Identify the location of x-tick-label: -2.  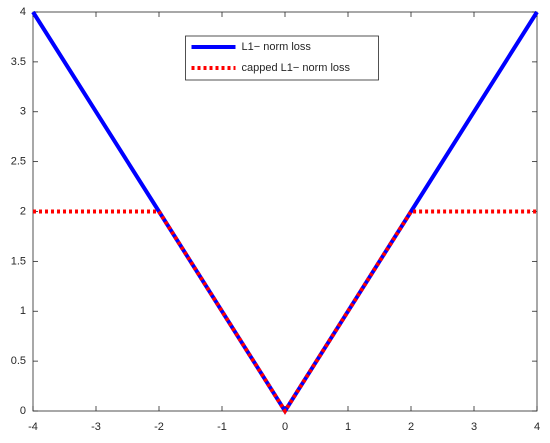
(159, 427).